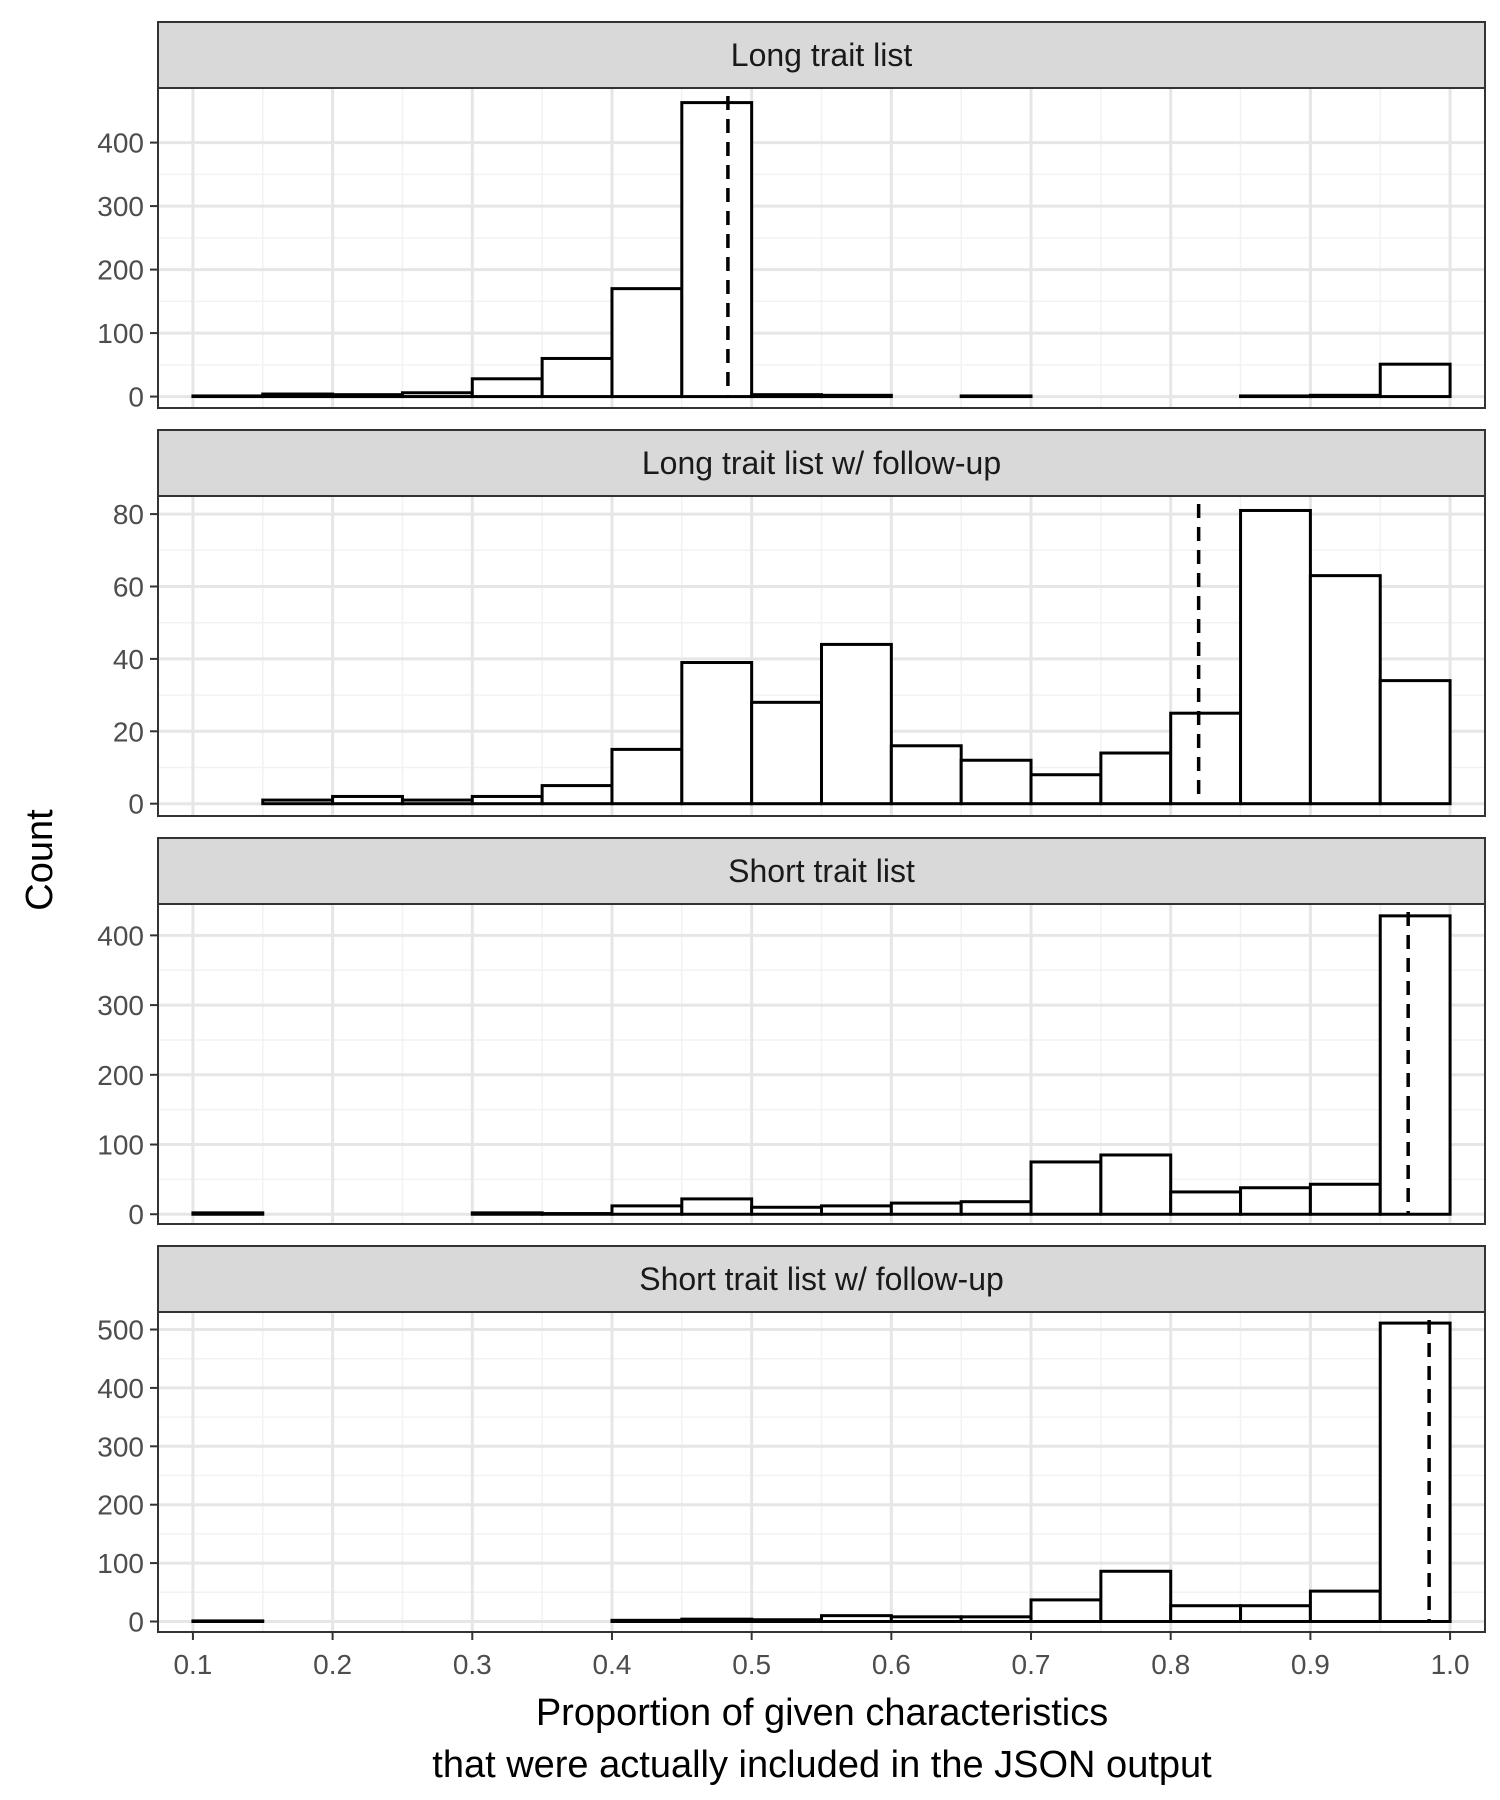 This screenshot has height=1800, width=1500. I want to click on y-tick-label: 40, so click(128, 659).